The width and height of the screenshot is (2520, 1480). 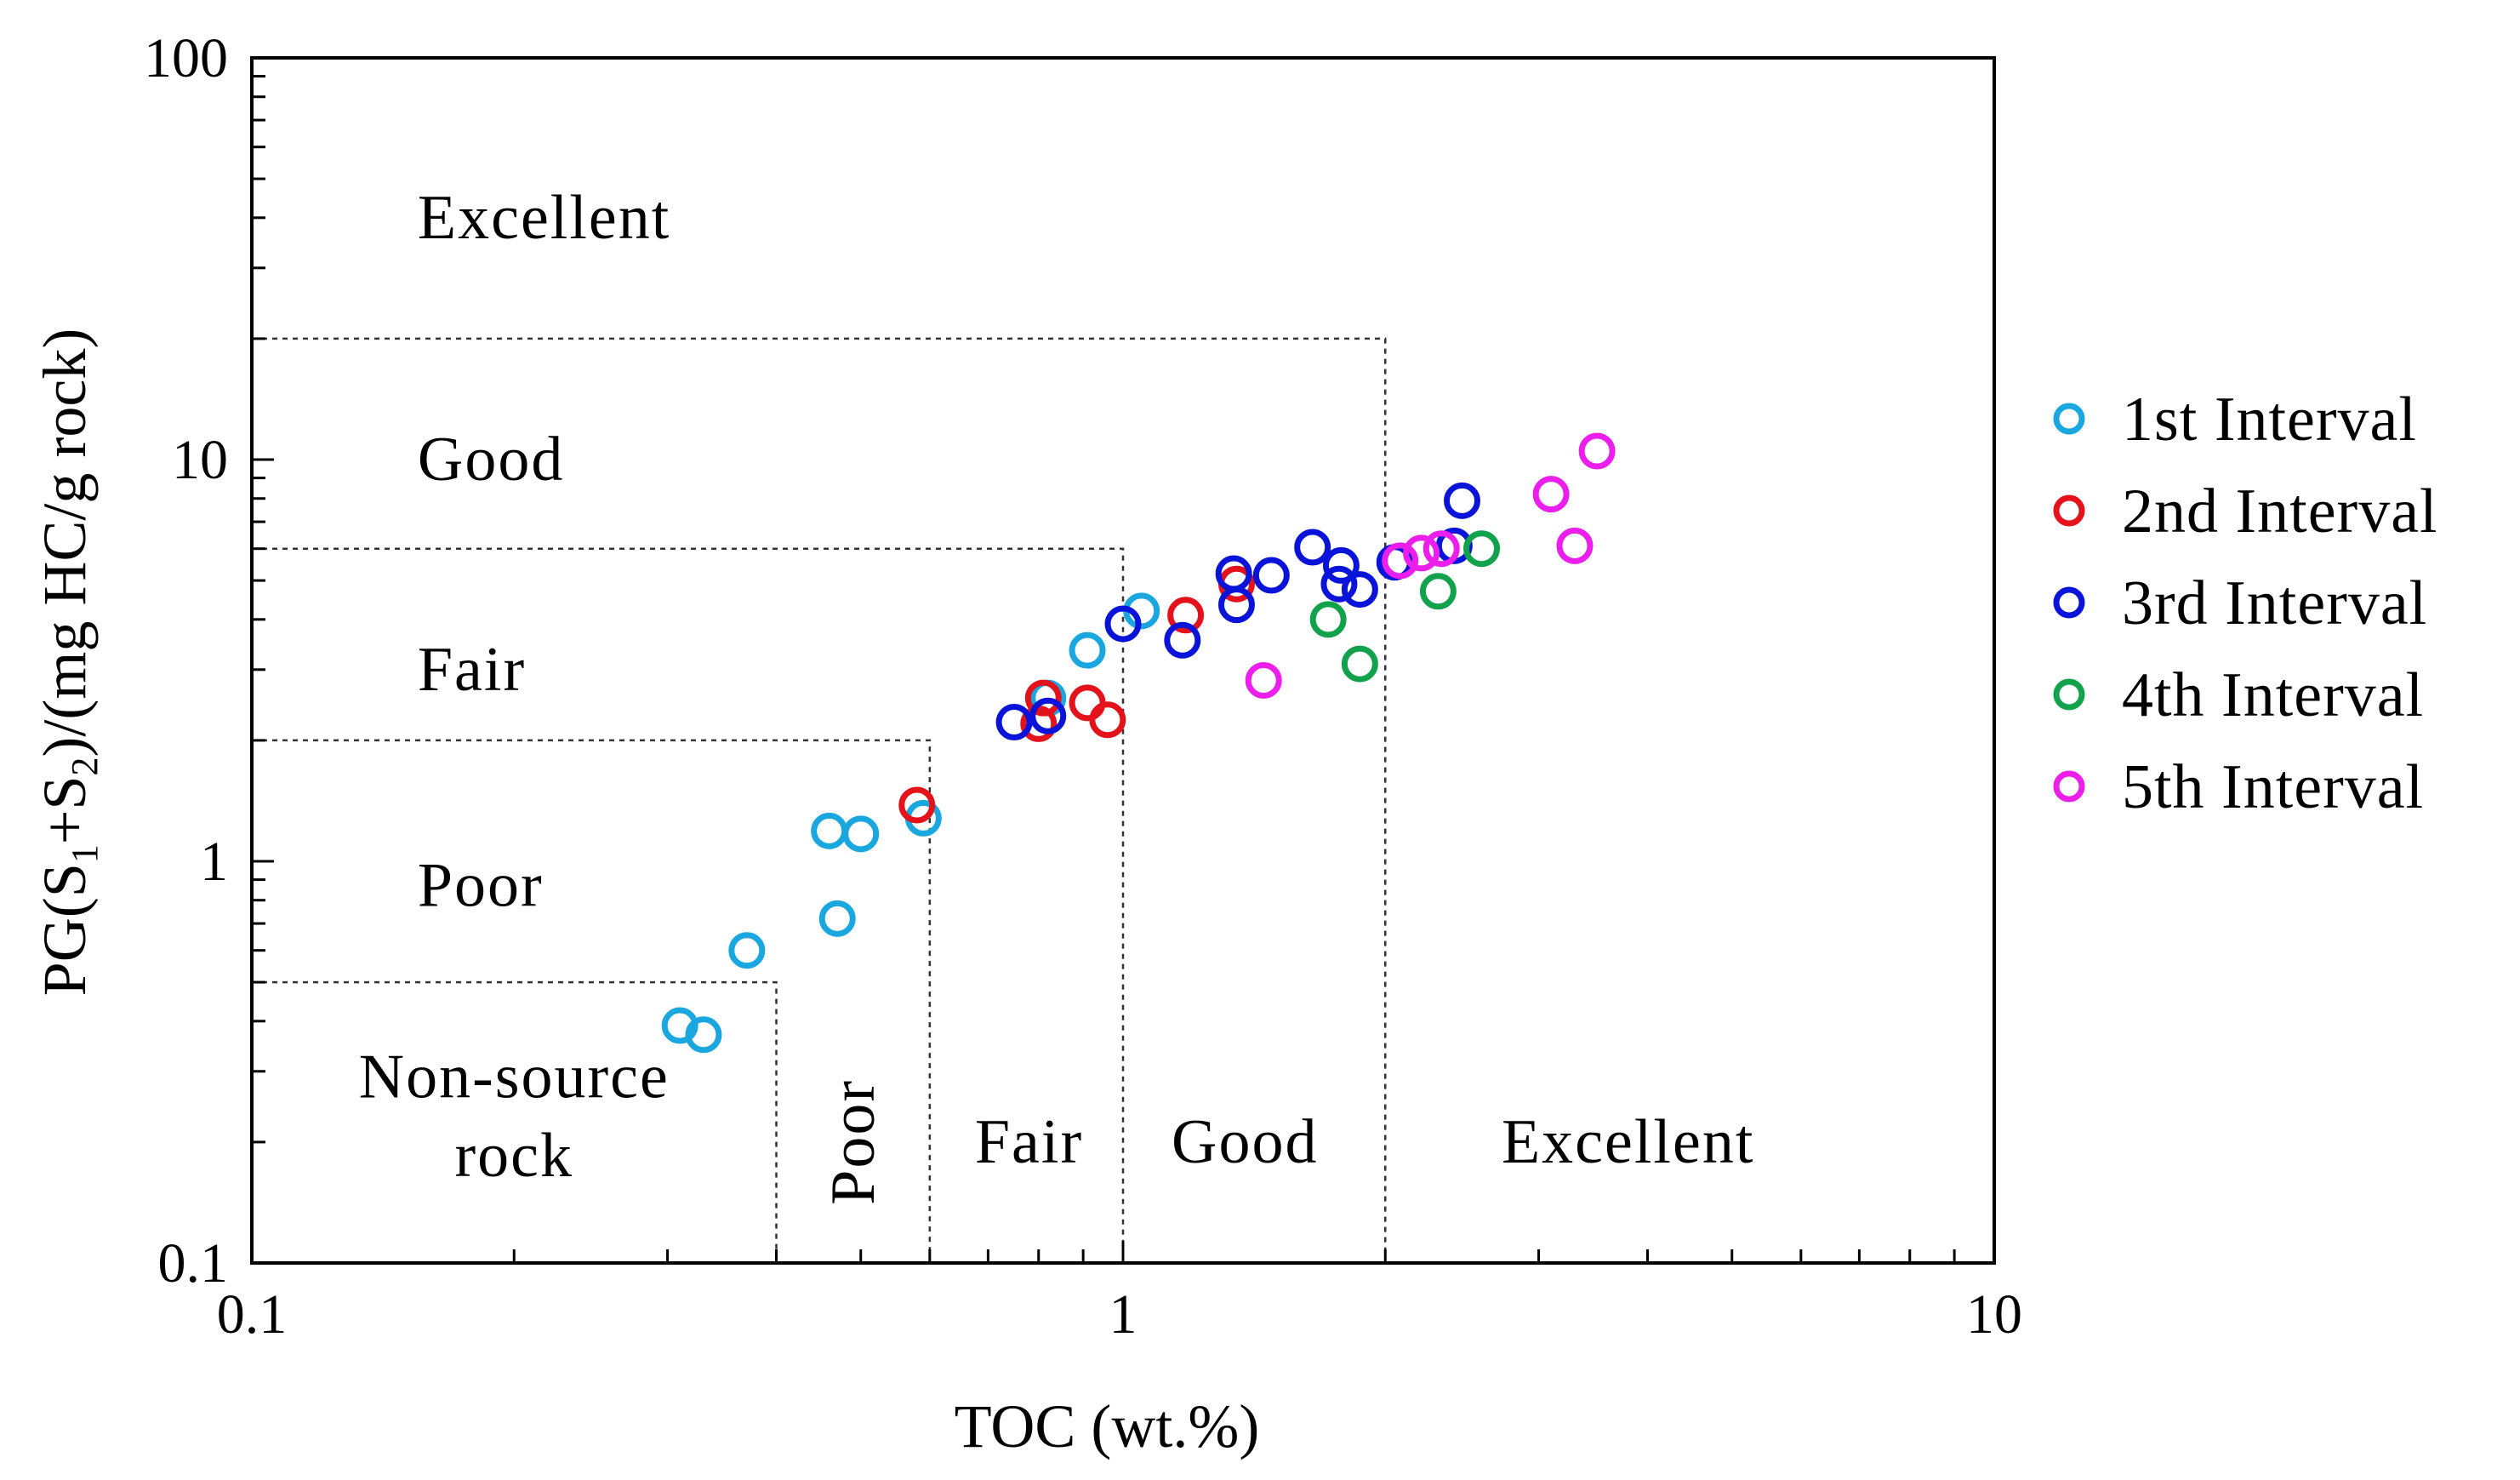 I want to click on legend-label: 5th Interval, so click(x=2273, y=787).